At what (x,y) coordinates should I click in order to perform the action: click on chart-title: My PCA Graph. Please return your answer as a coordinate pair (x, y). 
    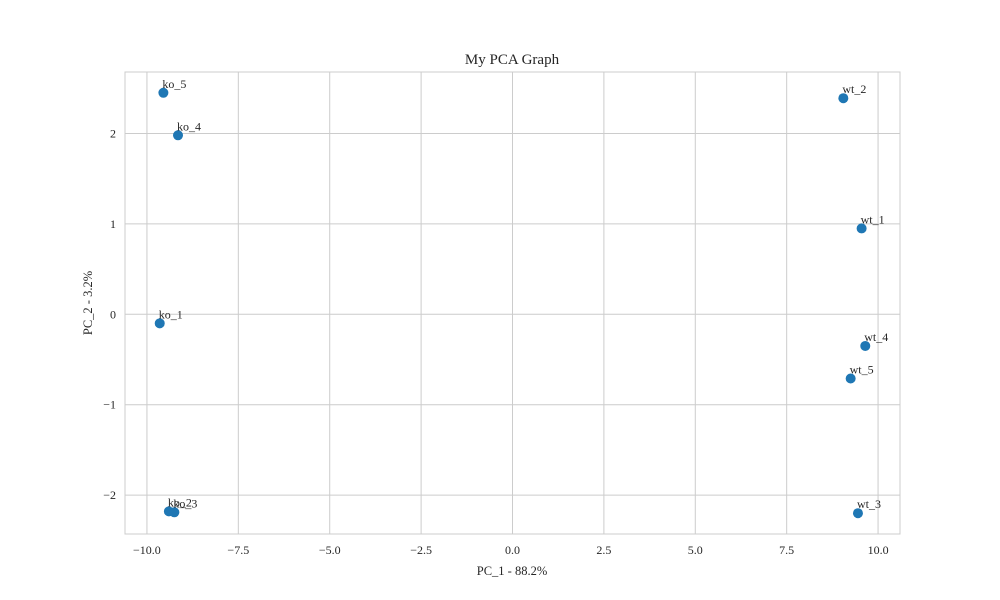
    Looking at the image, I should click on (512, 60).